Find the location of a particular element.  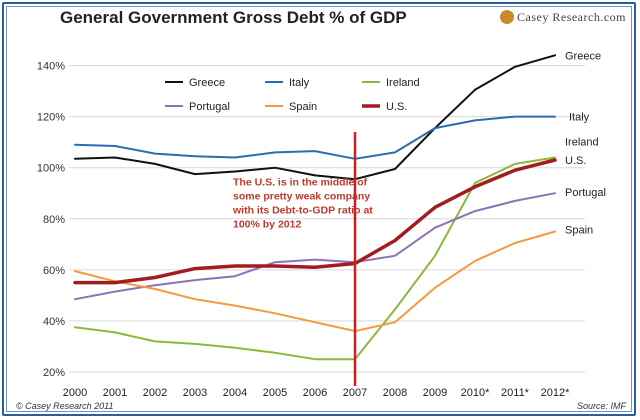

annotation-line: with its Debt-to-GDP ratio at is located at coordinates (302, 211).